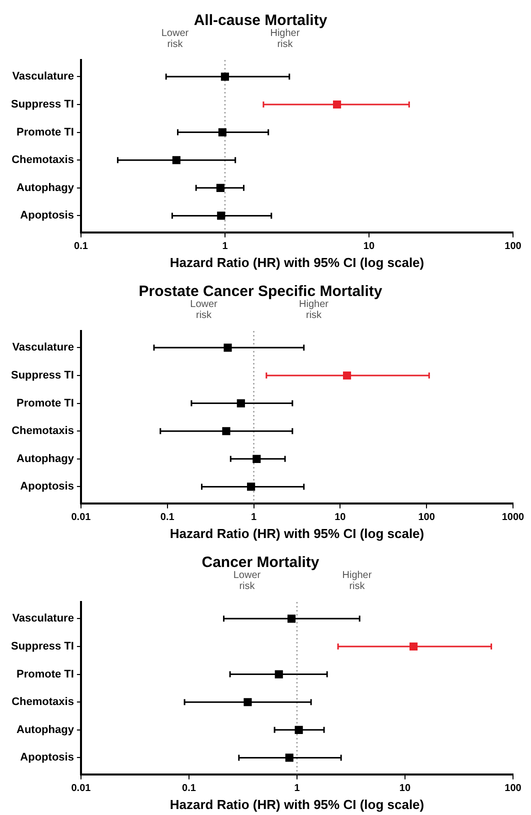  What do you see at coordinates (261, 563) in the screenshot?
I see `chart-title: Cancer Mortality` at bounding box center [261, 563].